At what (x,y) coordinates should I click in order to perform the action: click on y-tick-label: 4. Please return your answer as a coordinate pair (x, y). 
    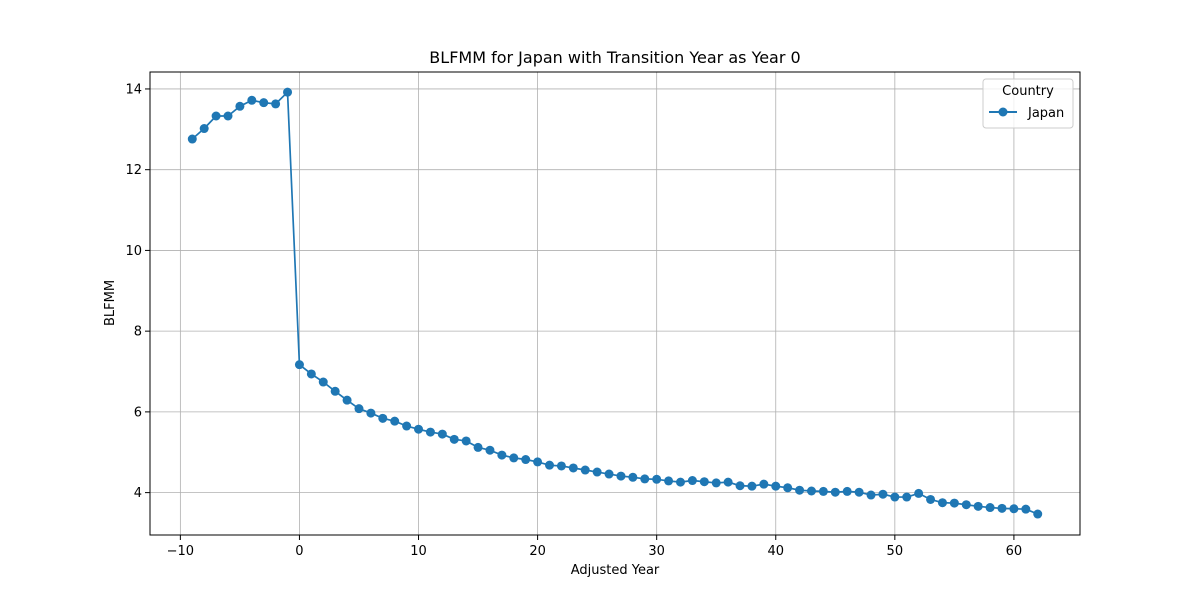
    Looking at the image, I should click on (138, 493).